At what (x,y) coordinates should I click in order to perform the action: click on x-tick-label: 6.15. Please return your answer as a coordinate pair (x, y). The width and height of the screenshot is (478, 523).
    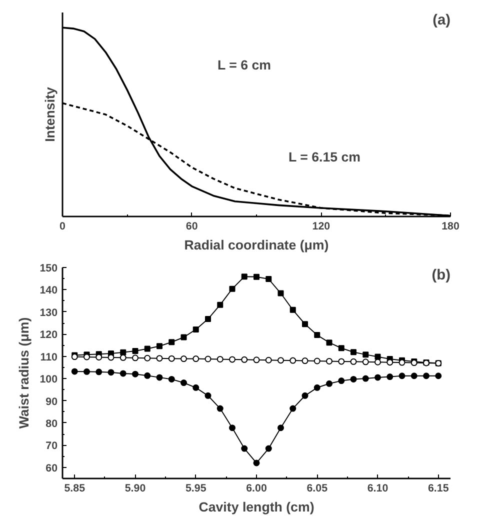
    Looking at the image, I should click on (438, 488).